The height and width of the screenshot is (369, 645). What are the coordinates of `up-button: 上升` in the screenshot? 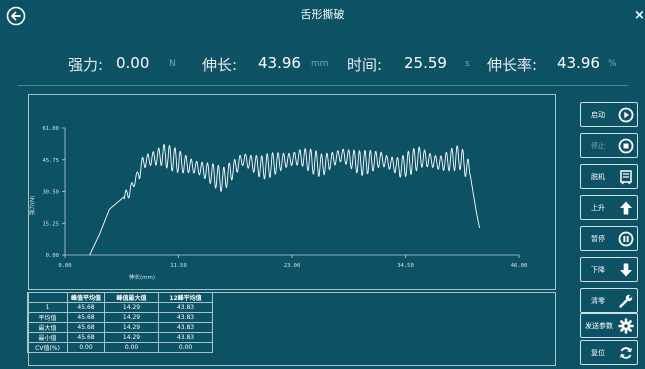 It's located at (609, 207).